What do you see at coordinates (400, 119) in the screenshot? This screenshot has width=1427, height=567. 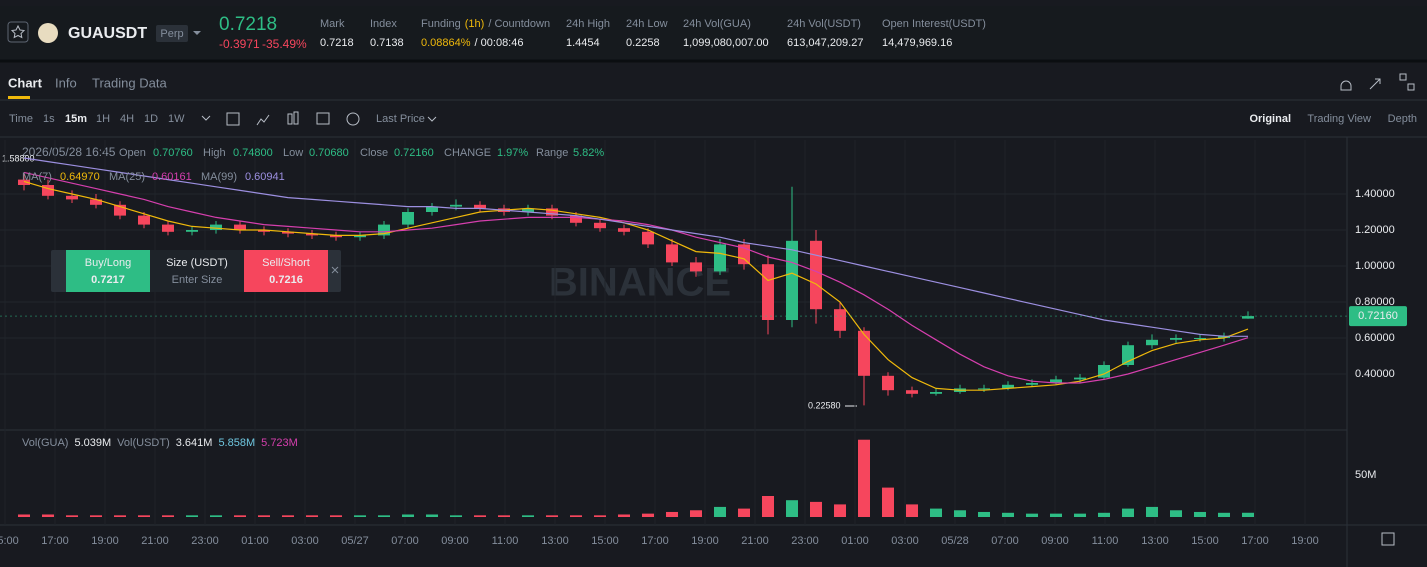 I see `price-source: Last Price` at bounding box center [400, 119].